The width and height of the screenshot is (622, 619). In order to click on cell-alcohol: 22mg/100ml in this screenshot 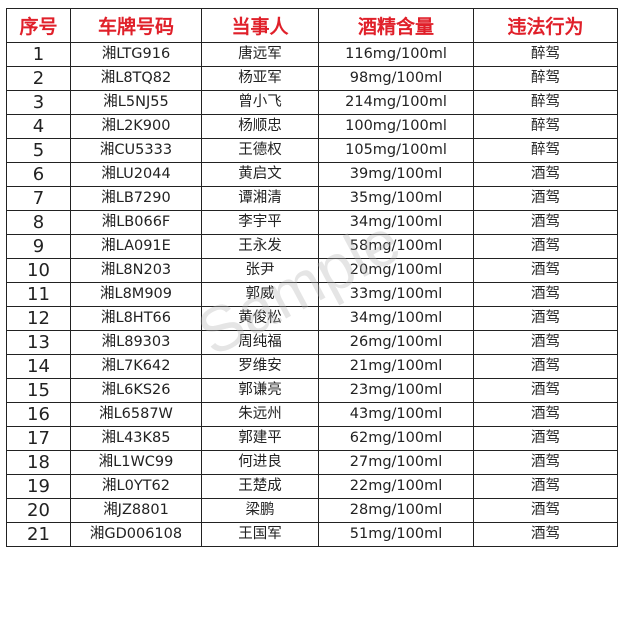, I will do `click(396, 486)`.